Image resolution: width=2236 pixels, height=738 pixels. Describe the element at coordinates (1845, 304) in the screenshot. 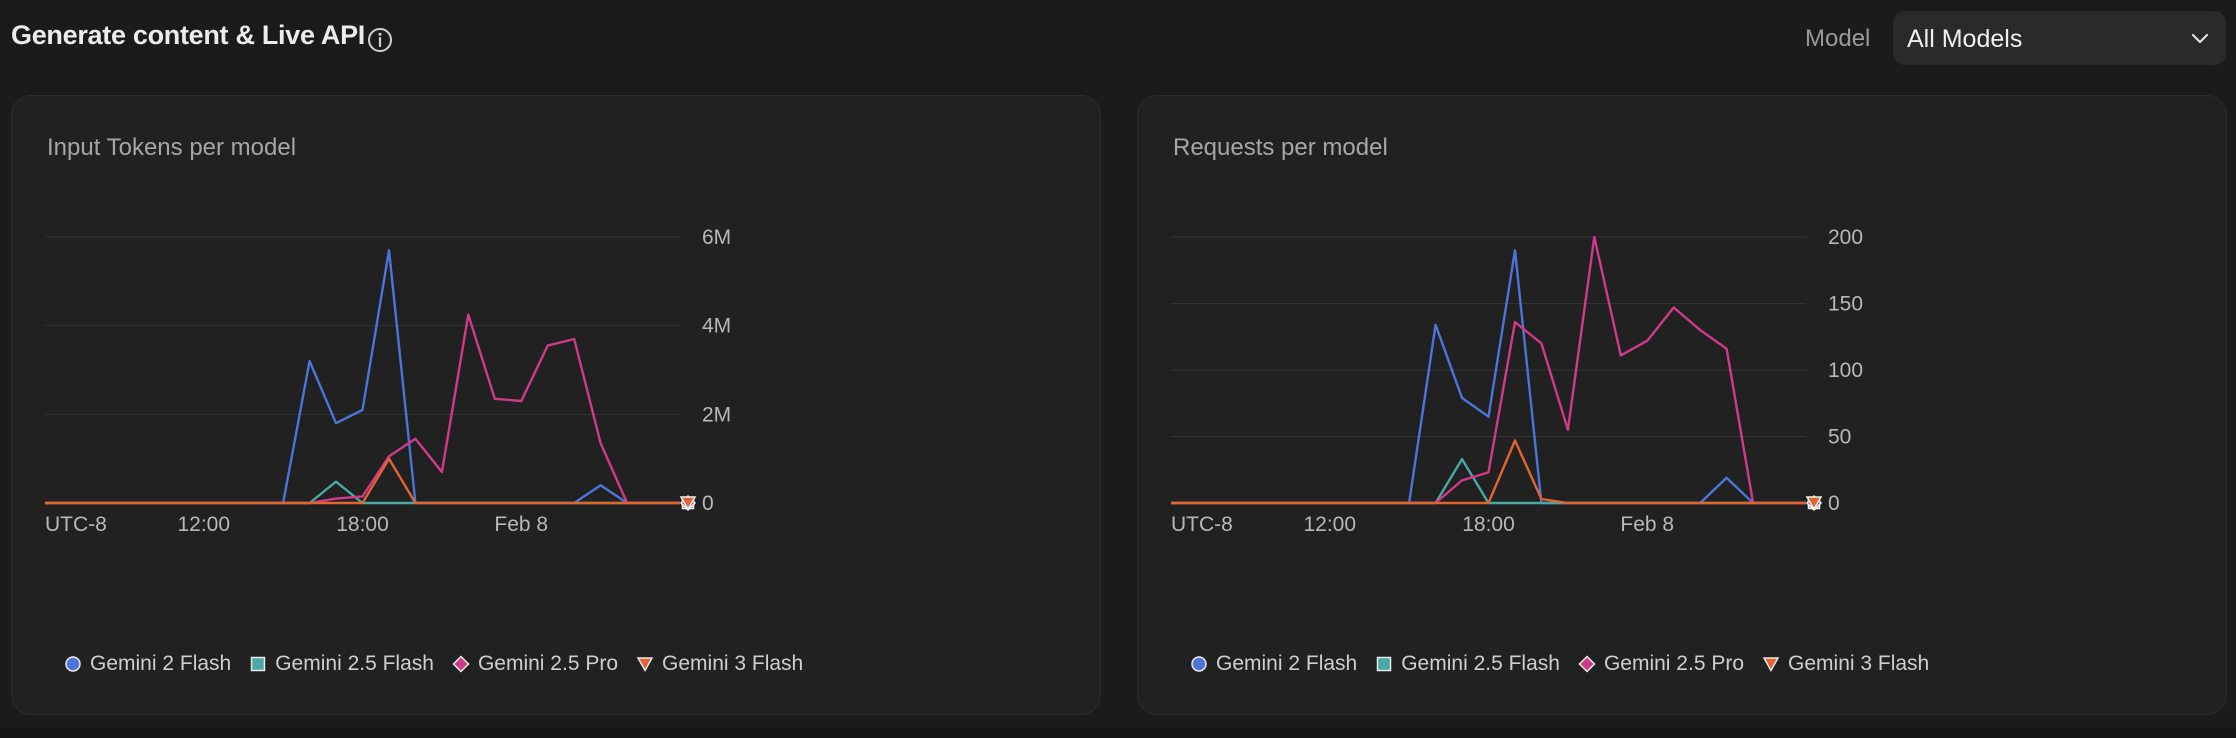

I see `y-tick-label: 150` at that location.